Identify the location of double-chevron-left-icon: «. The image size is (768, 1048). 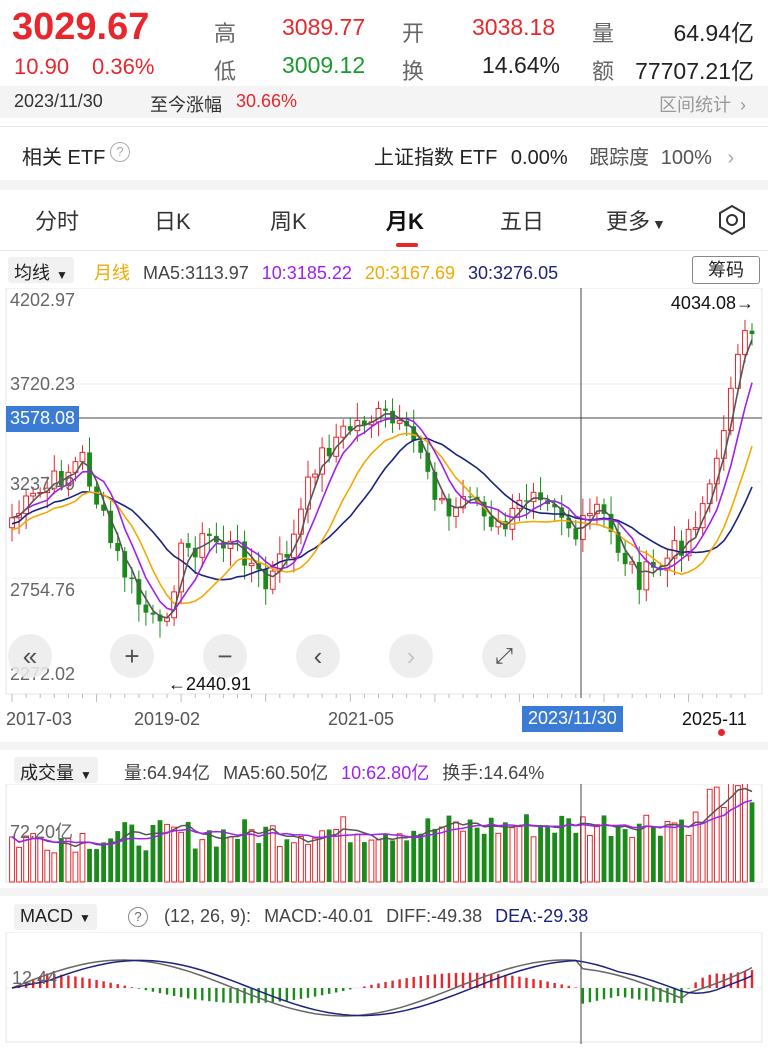
(30, 655).